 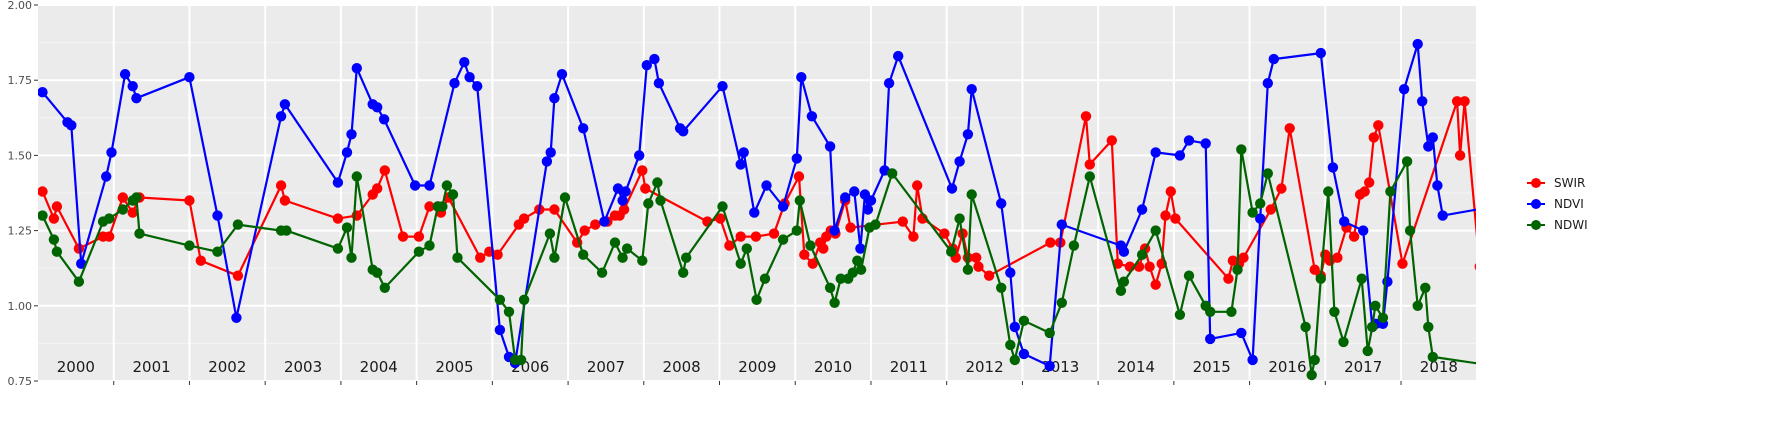 What do you see at coordinates (1439, 367) in the screenshot?
I see `year-label: 2018` at bounding box center [1439, 367].